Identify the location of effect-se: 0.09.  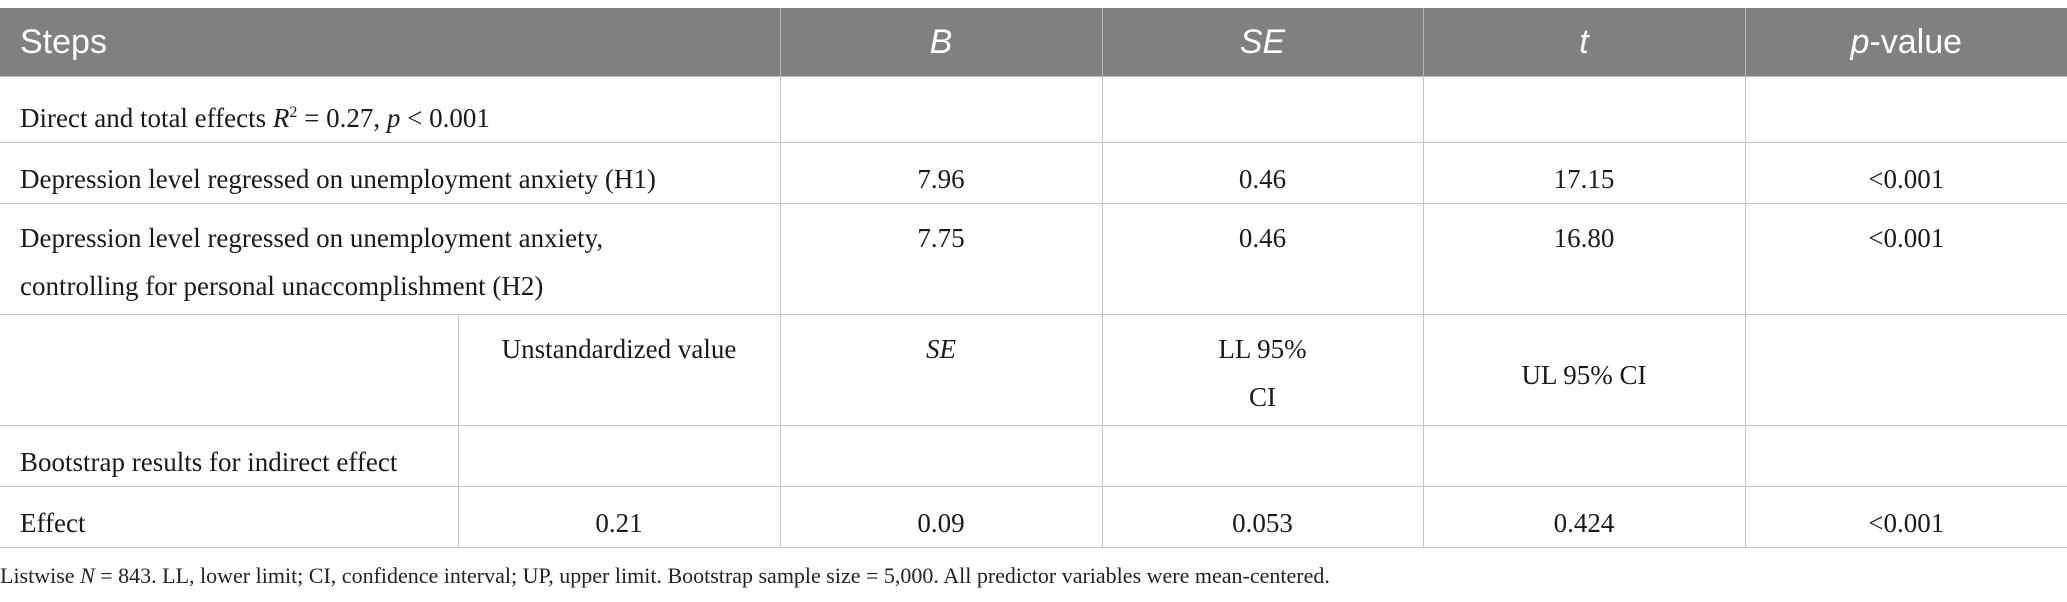
(941, 517).